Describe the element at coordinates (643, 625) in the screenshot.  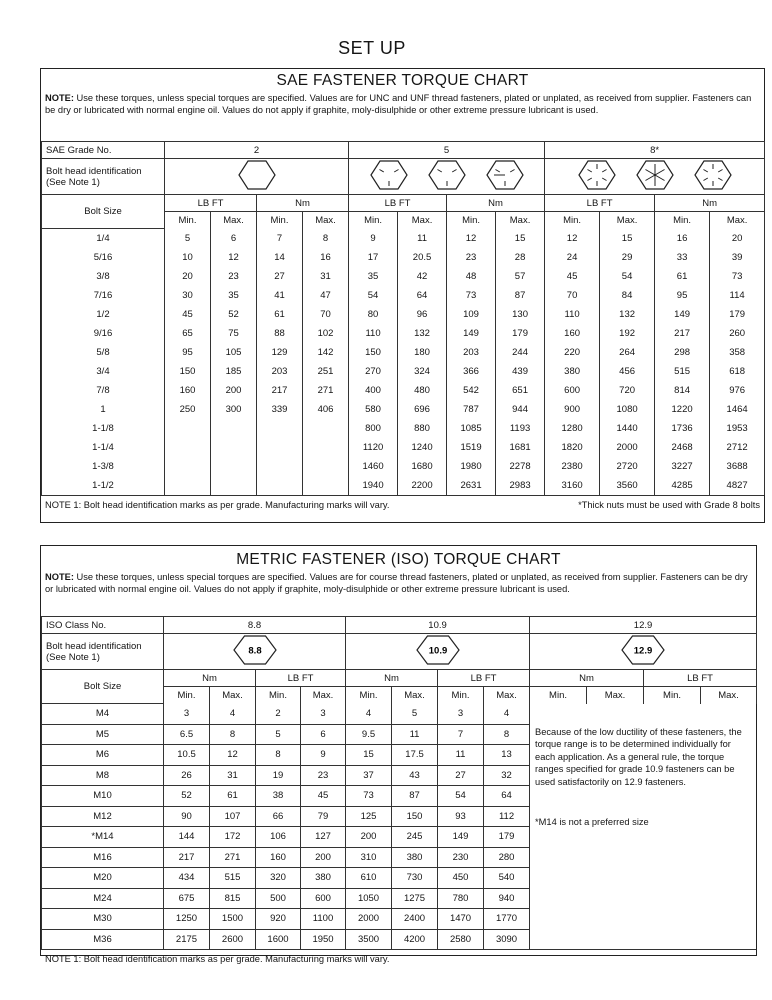
I see `grade: 12.9` at that location.